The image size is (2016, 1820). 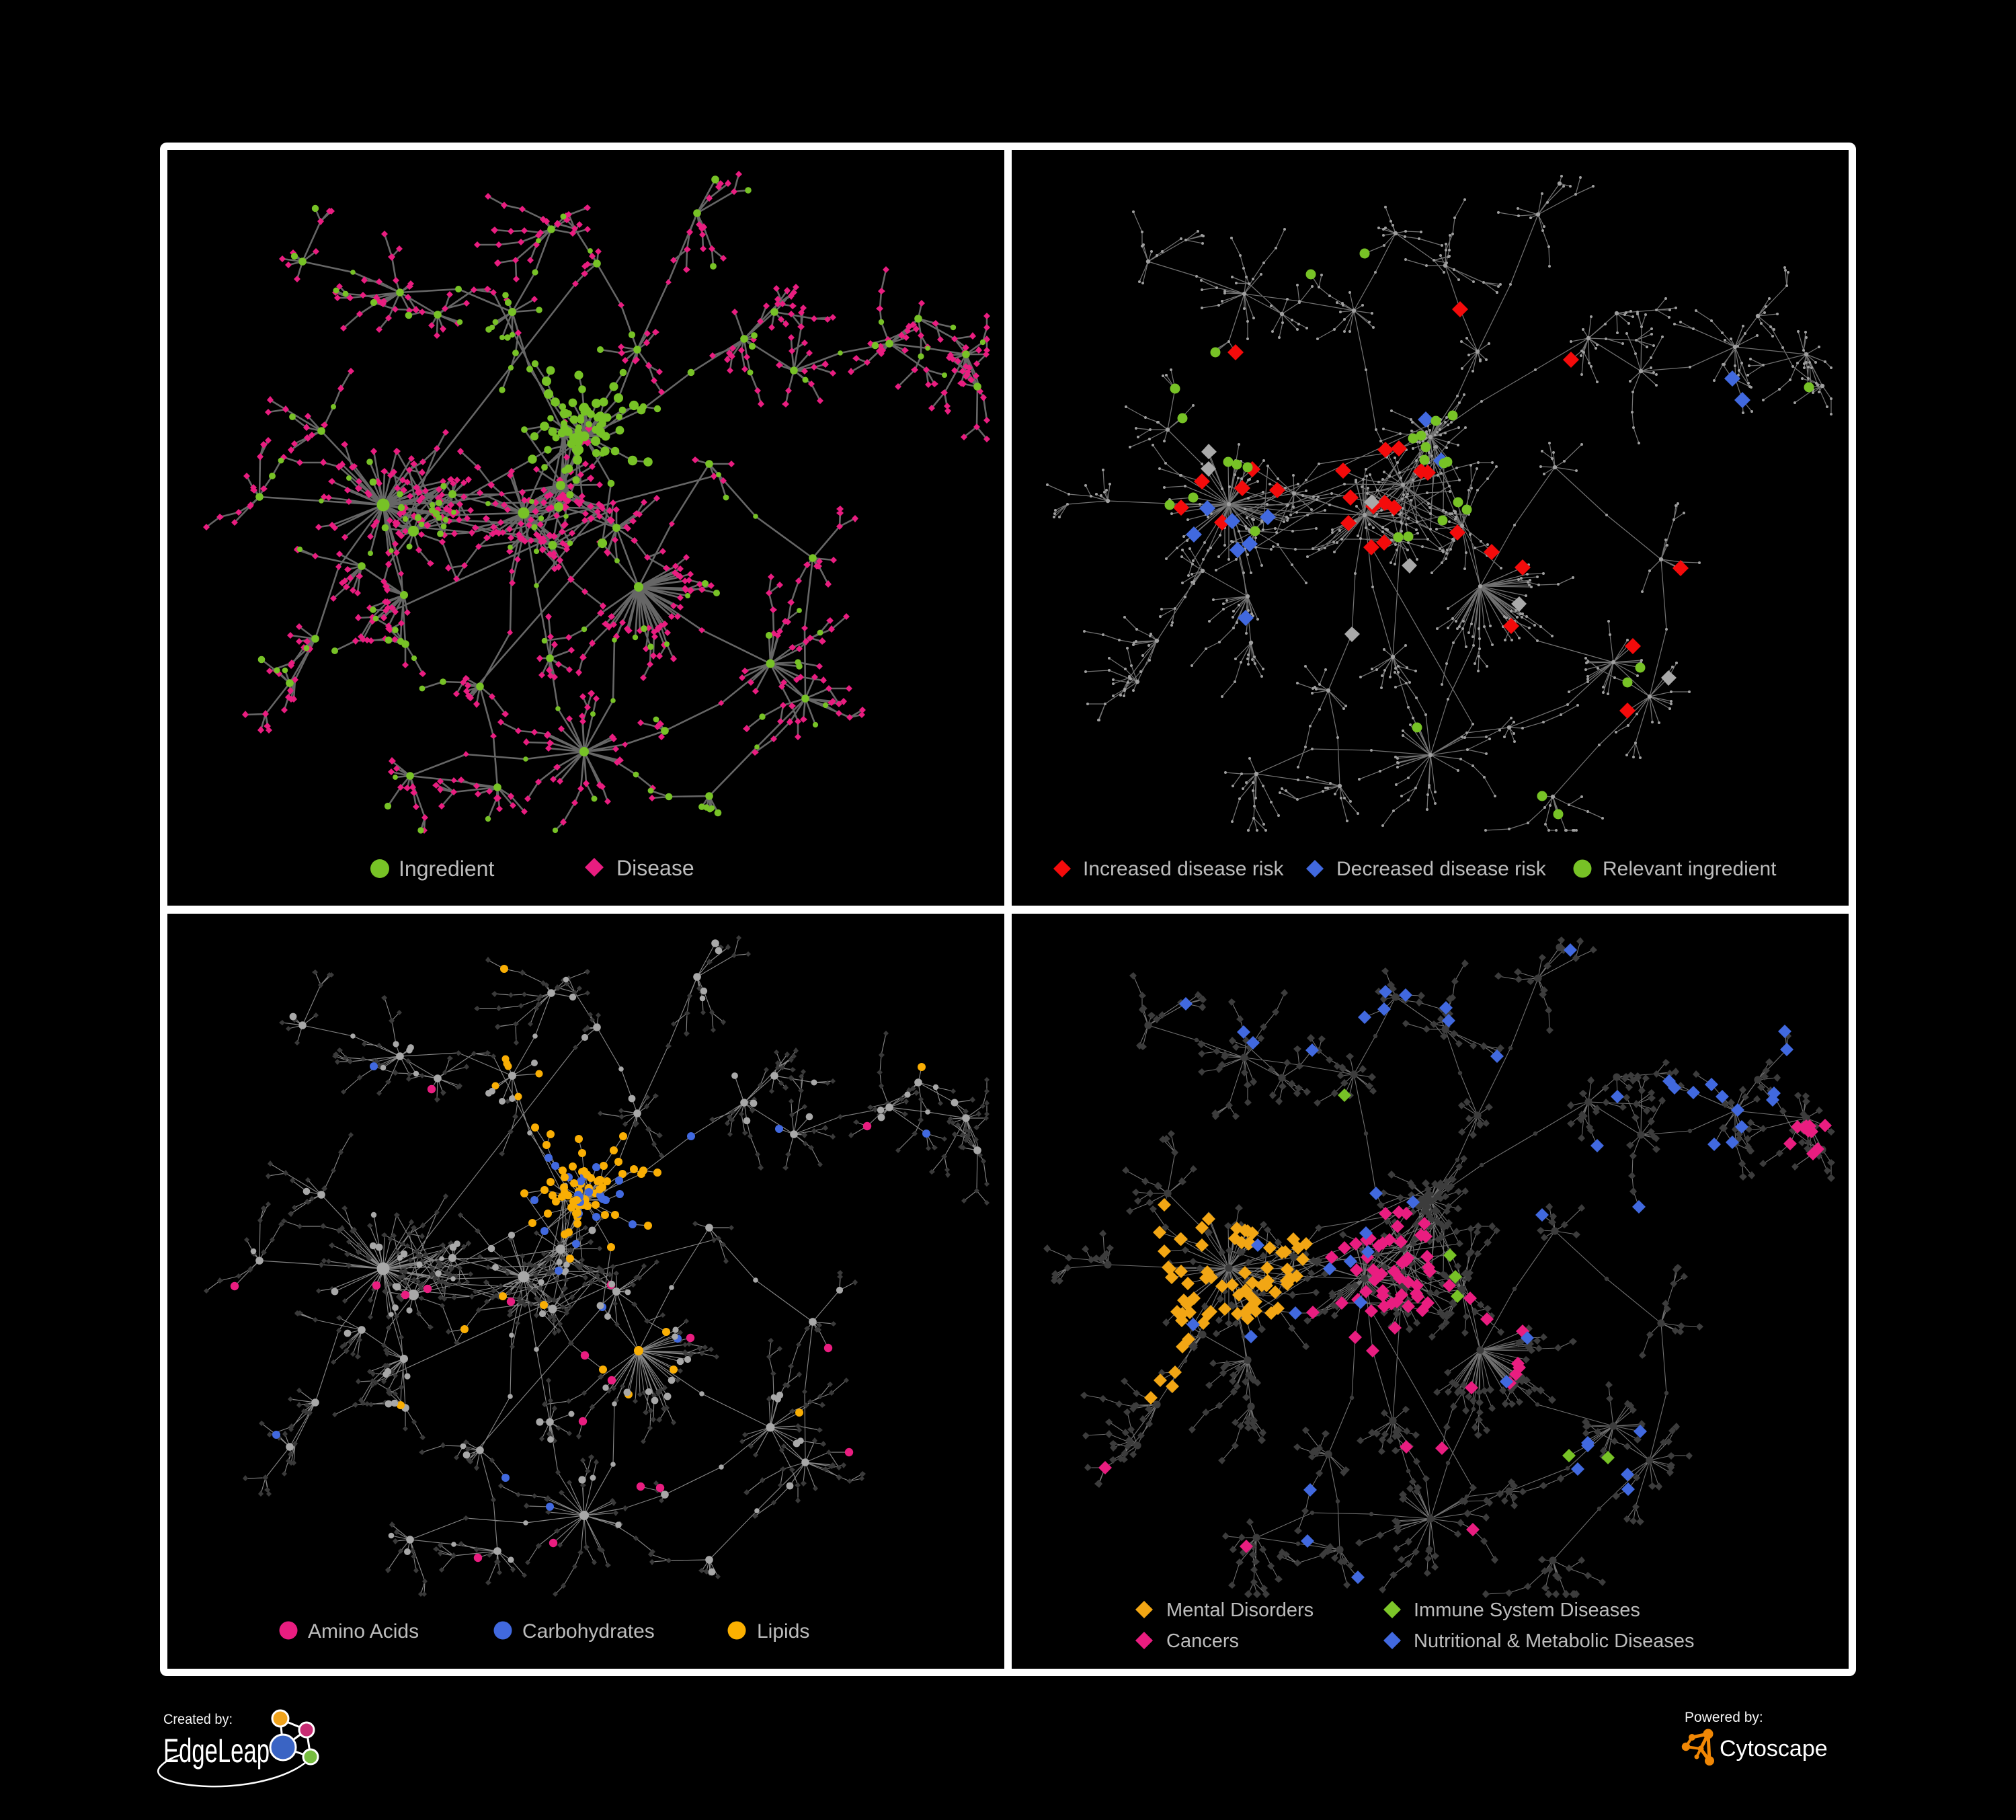 I want to click on svg-text: Mental Disorders, so click(x=1240, y=1610).